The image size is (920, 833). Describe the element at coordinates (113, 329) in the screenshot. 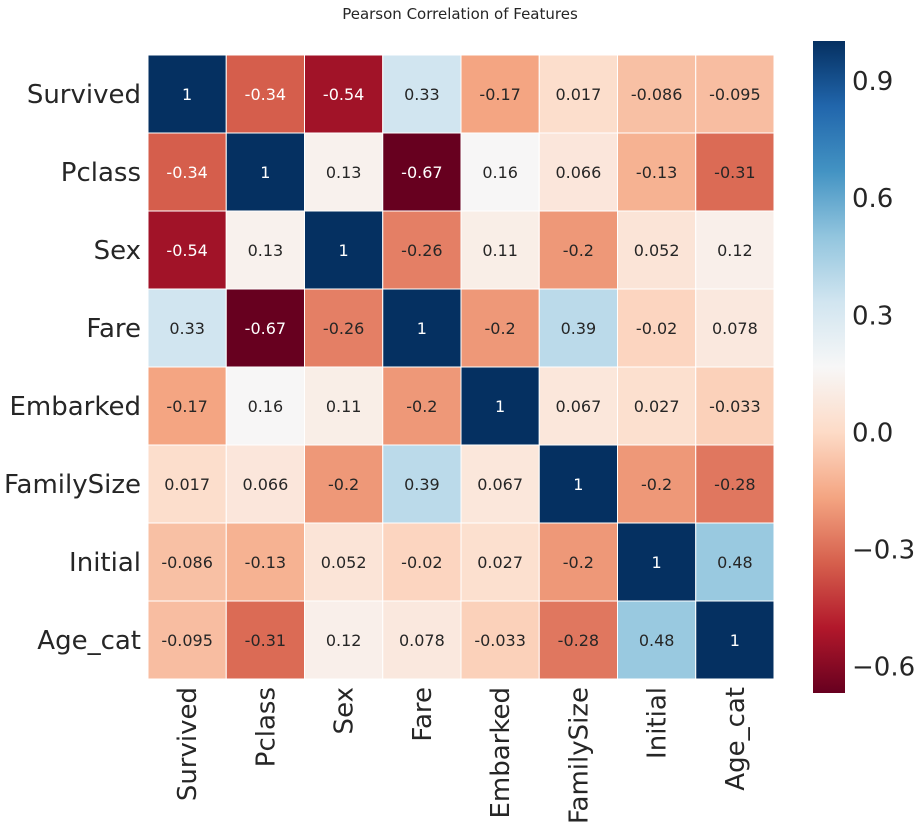

I see `row-tick-label: Fare` at that location.